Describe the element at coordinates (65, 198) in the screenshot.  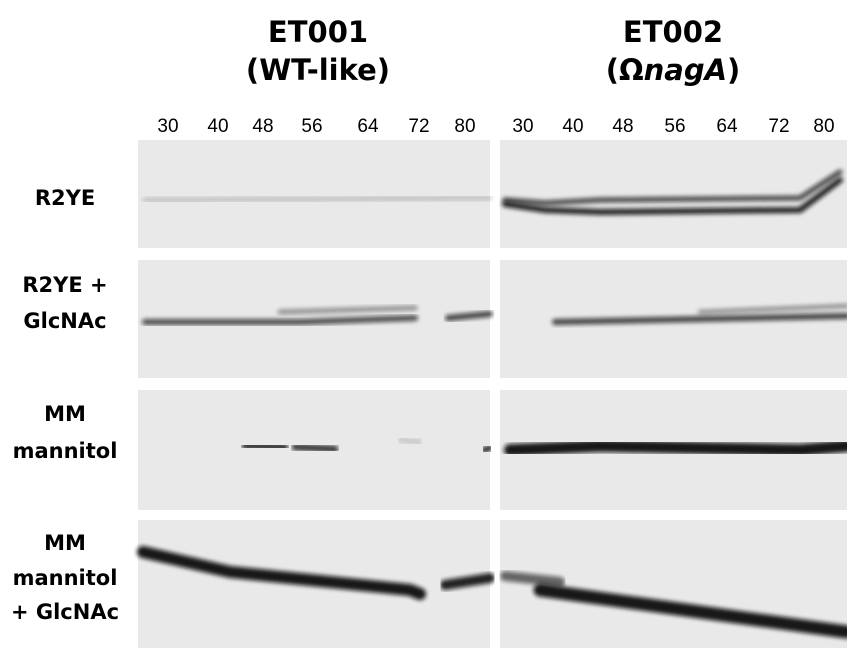
I see `row-label: R2YE` at that location.